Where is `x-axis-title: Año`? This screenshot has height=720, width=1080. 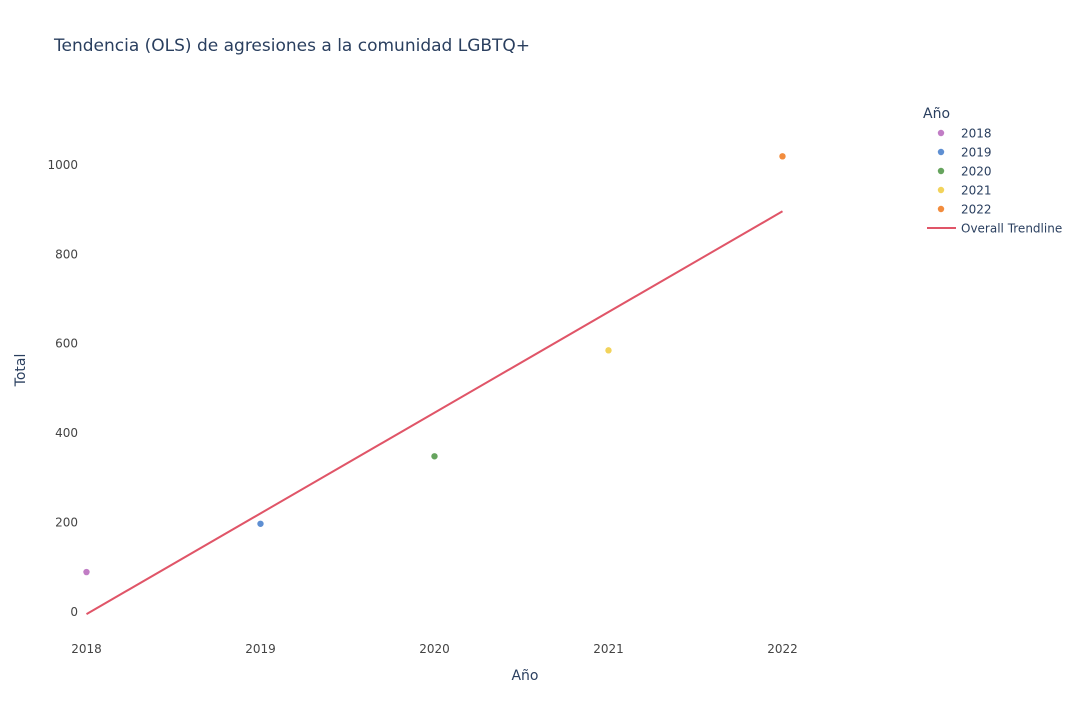 x-axis-title: Año is located at coordinates (524, 676).